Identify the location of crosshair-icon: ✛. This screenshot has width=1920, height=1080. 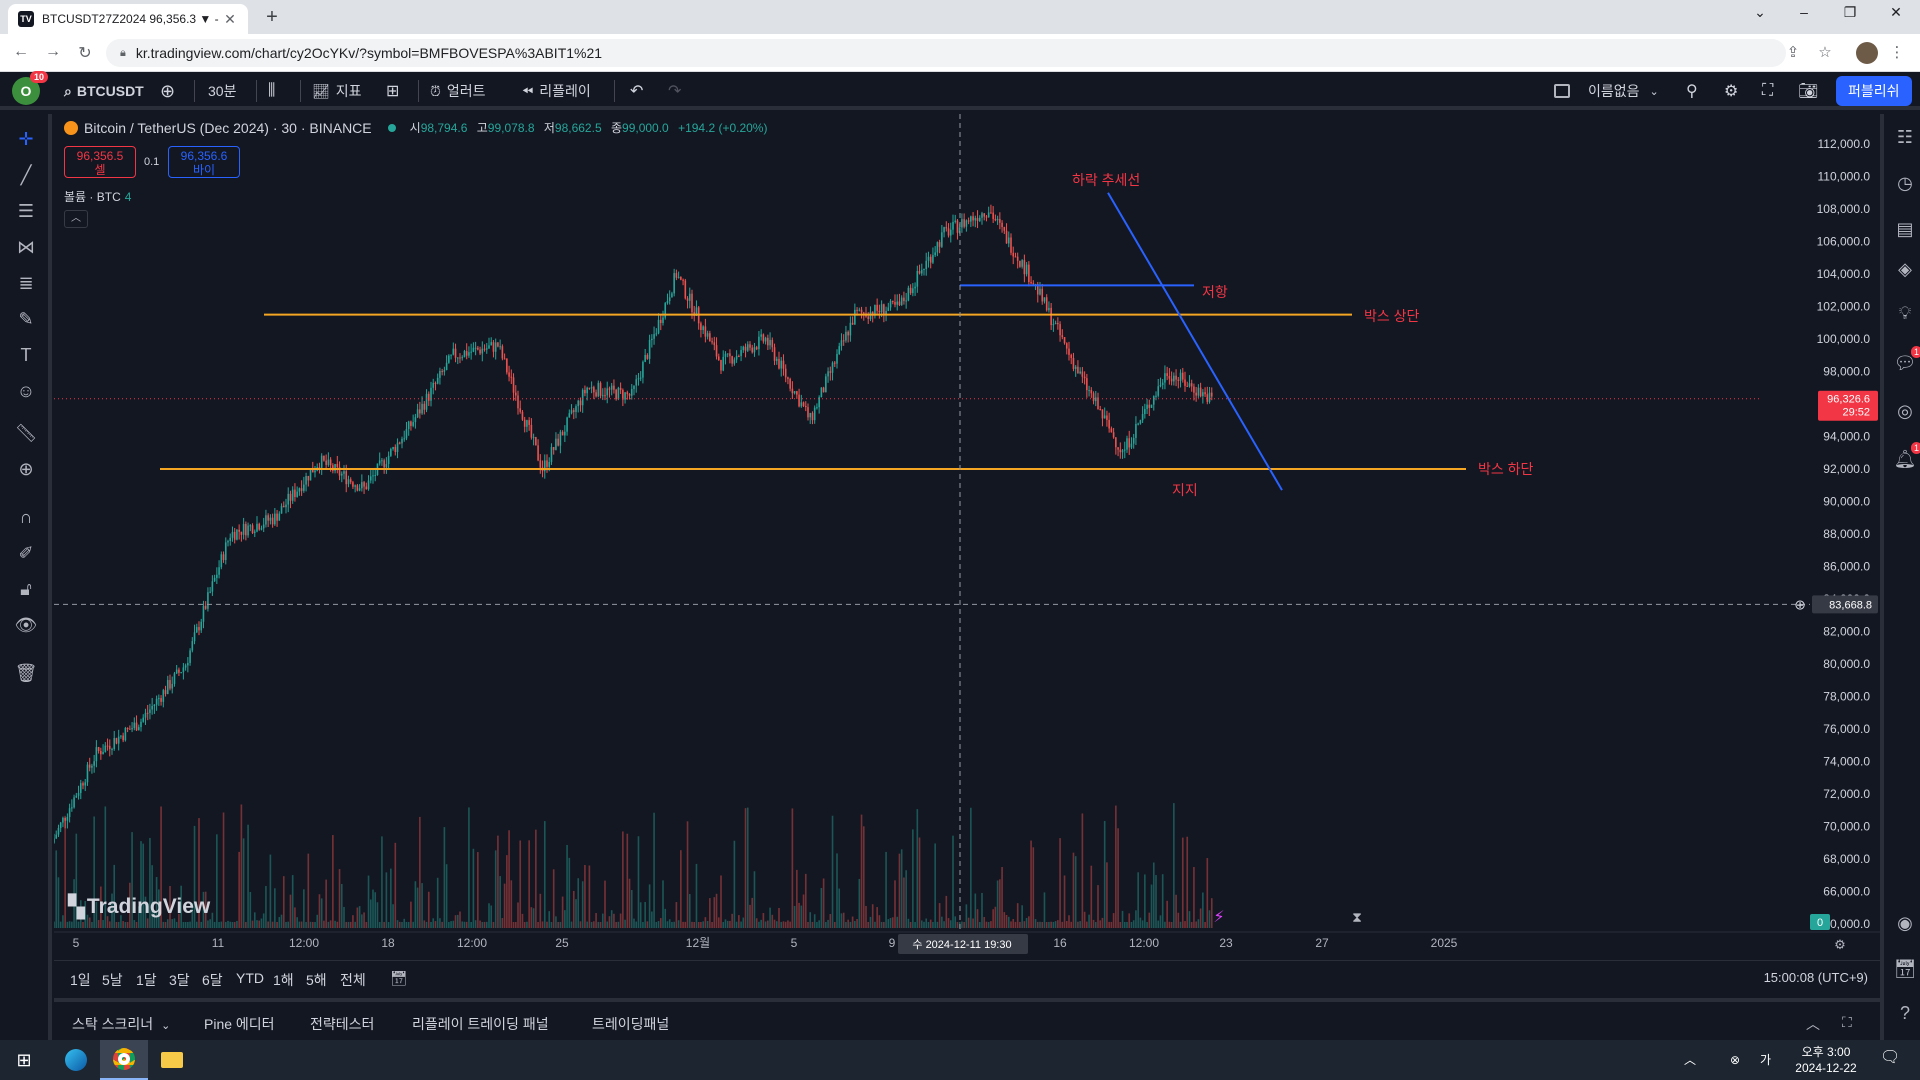
(26, 139).